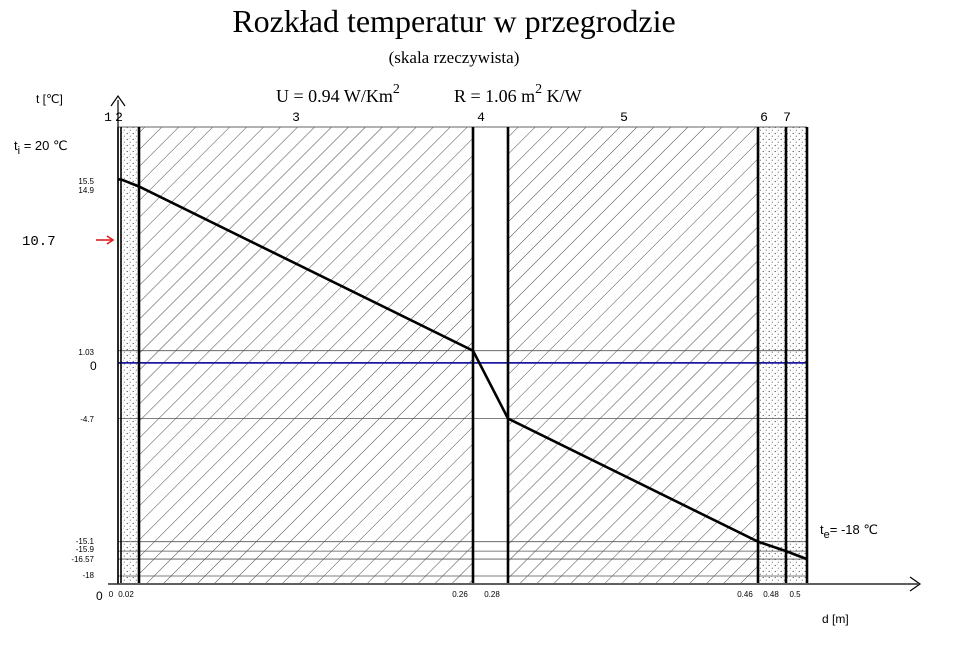  Describe the element at coordinates (453, 21) in the screenshot. I see `diagram-title: Rozkład temperatur w przegrodzie` at that location.